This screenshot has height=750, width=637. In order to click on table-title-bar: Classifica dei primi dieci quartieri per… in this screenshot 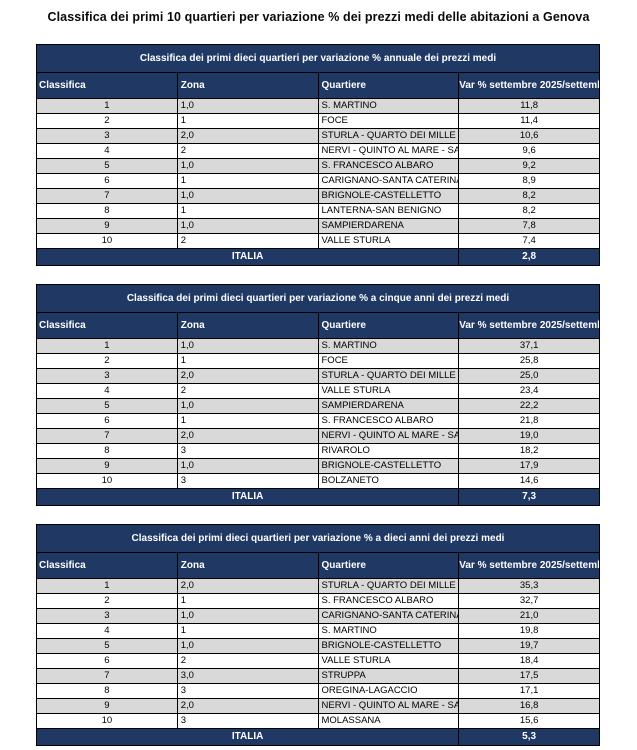, I will do `click(318, 58)`.